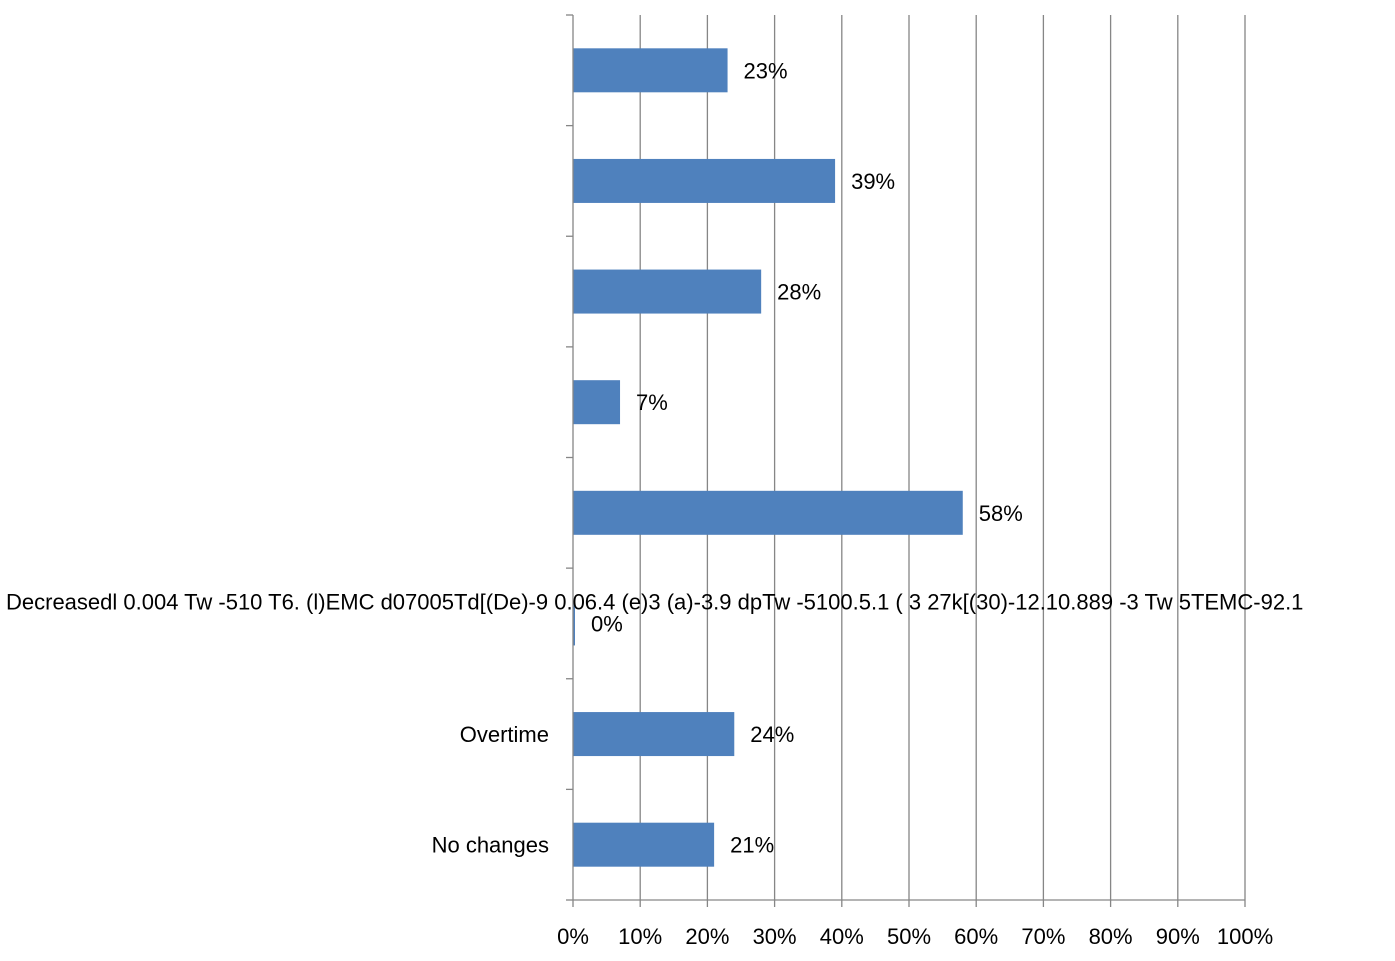 This screenshot has width=1395, height=961. I want to click on x-tick-label: 70%, so click(1043, 936).